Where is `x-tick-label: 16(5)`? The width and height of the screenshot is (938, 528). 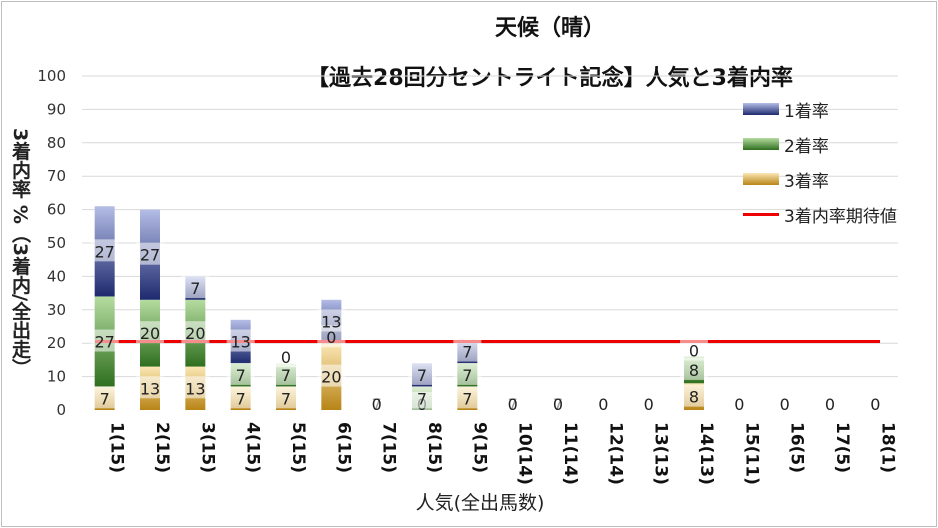 x-tick-label: 16(5) is located at coordinates (797, 447).